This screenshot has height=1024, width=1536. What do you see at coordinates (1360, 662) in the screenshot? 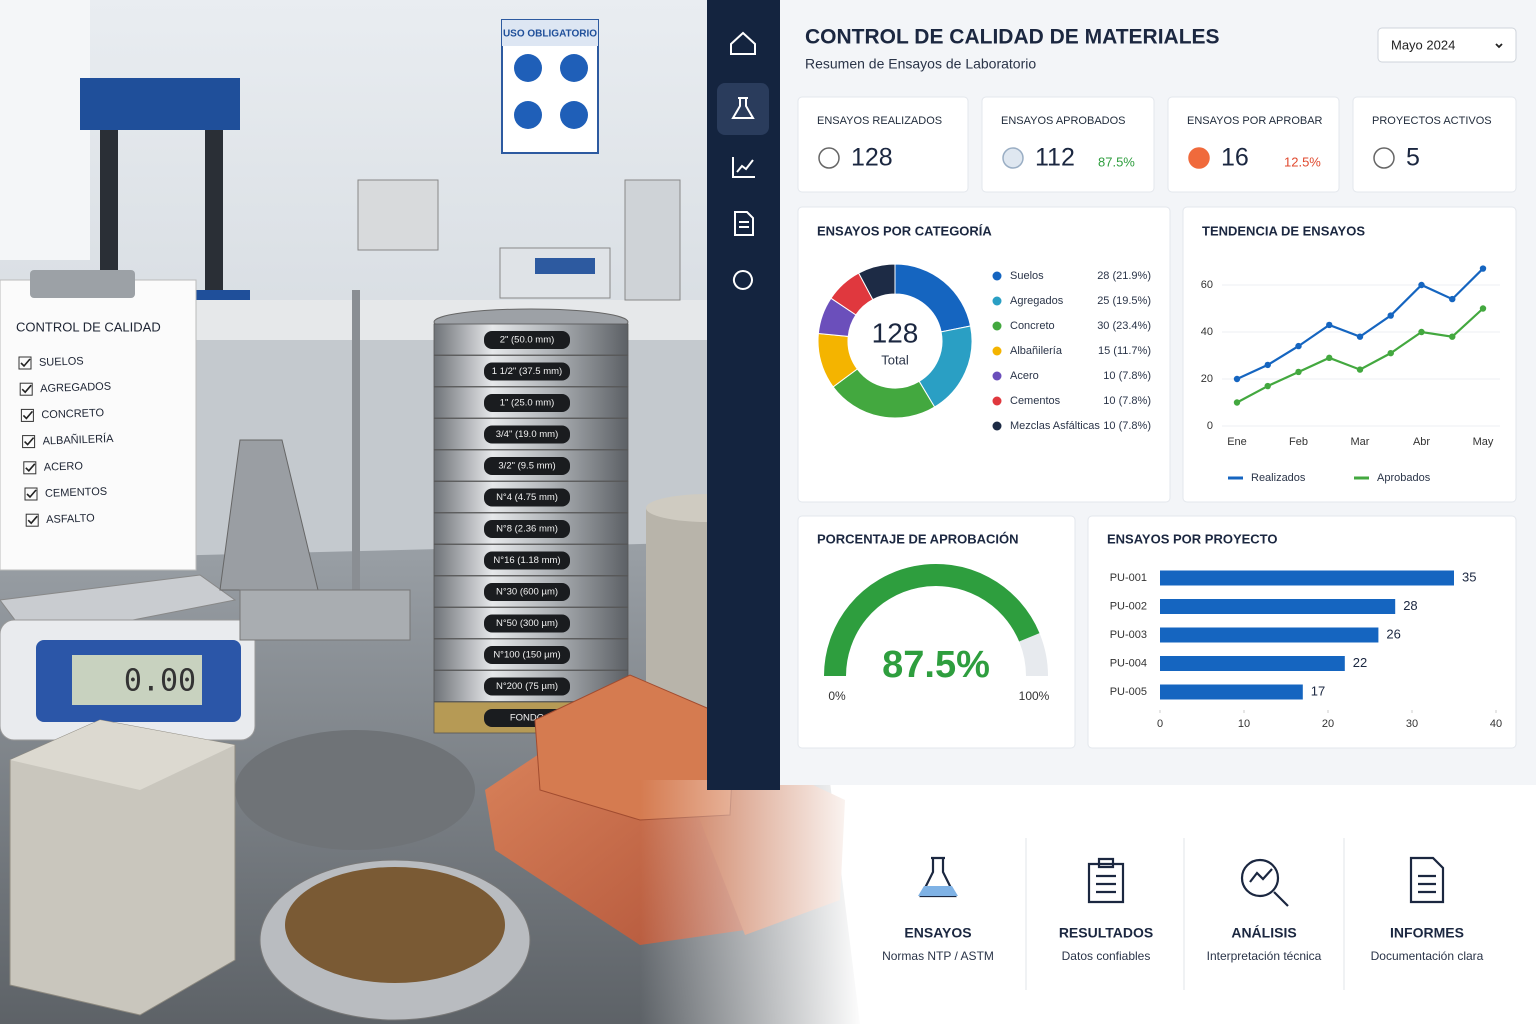
I see `value-label: 22` at bounding box center [1360, 662].